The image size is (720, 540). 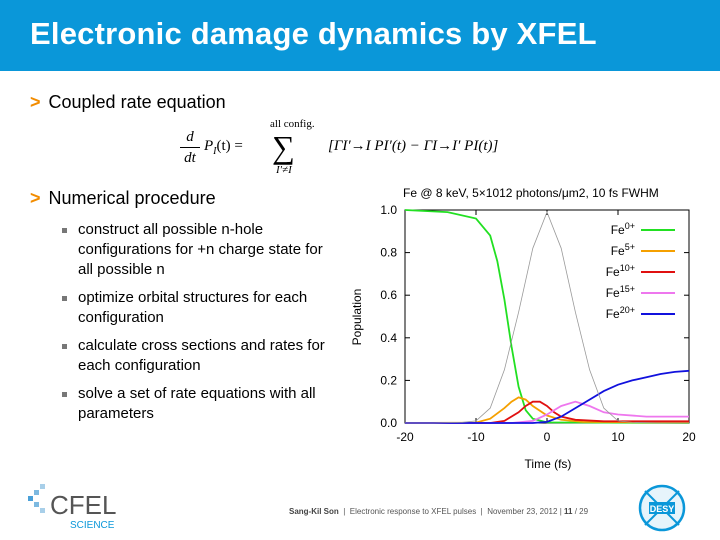 What do you see at coordinates (190, 137) in the screenshot?
I see `frac-numerator: d` at bounding box center [190, 137].